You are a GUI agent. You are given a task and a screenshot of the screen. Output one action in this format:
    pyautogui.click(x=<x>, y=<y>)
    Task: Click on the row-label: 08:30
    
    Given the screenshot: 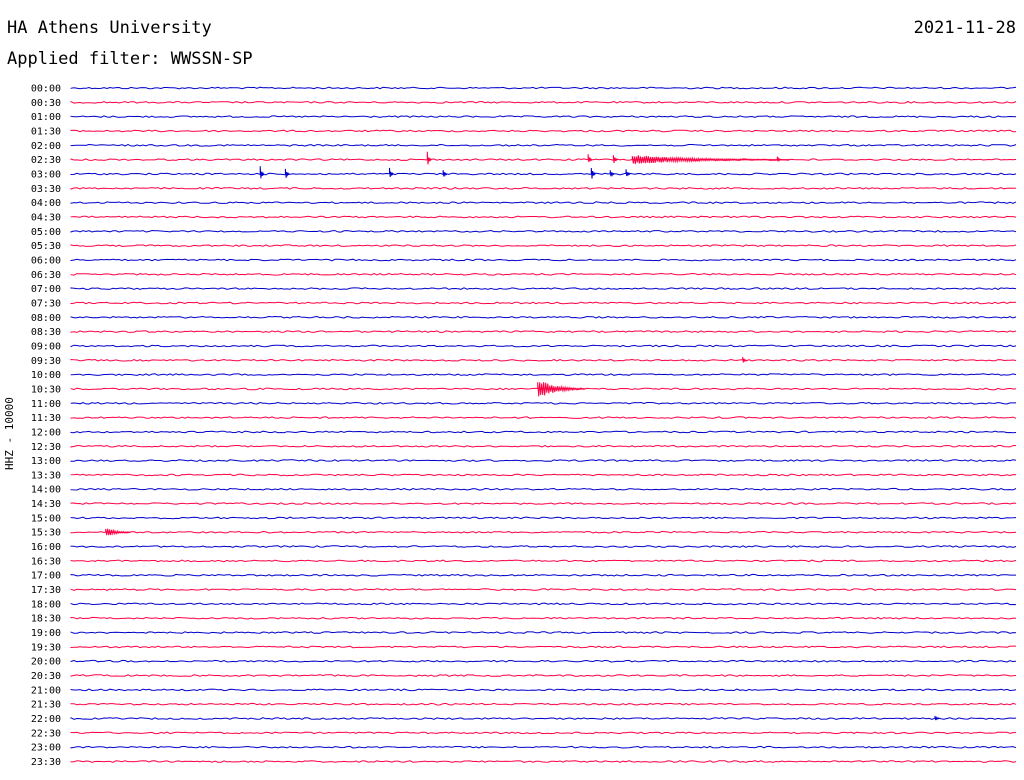 What is the action you would take?
    pyautogui.click(x=46, y=332)
    